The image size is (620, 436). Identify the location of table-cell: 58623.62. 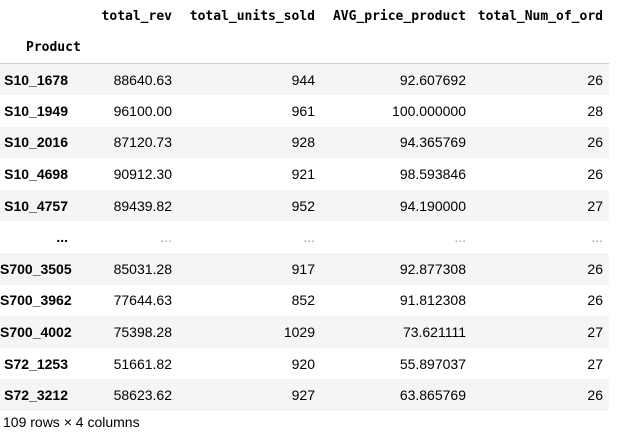
(142, 395).